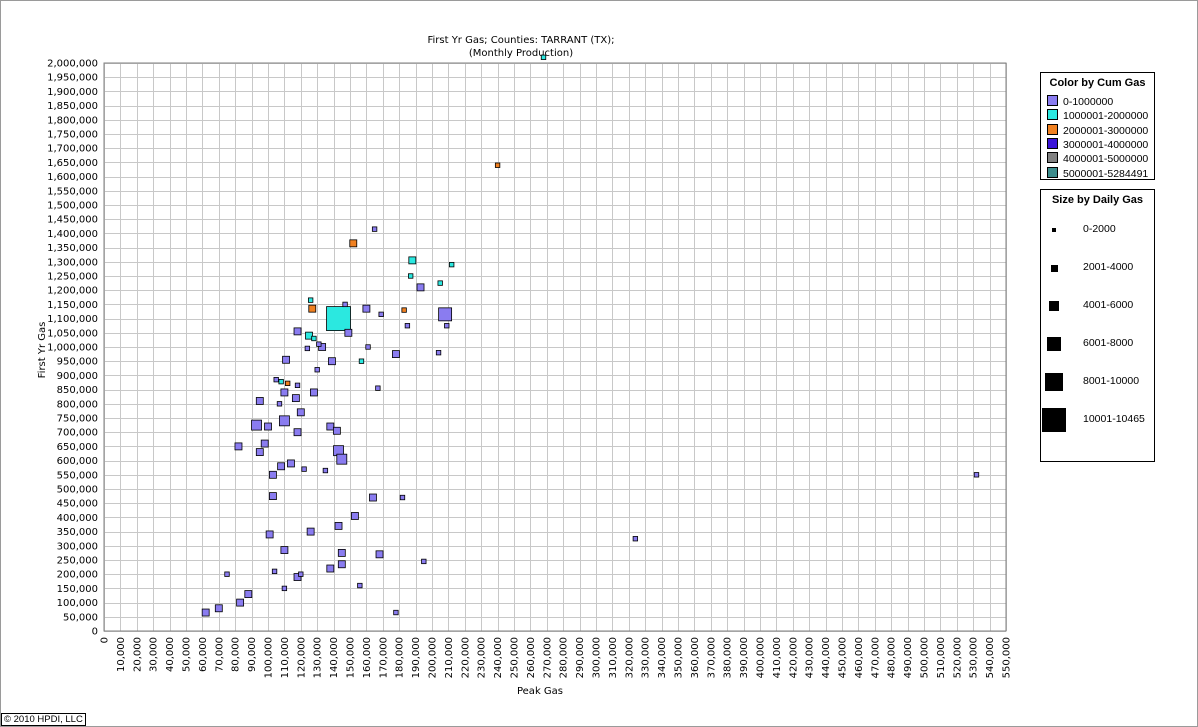  What do you see at coordinates (367, 657) in the screenshot?
I see `x-tick-label: 160,000` at bounding box center [367, 657].